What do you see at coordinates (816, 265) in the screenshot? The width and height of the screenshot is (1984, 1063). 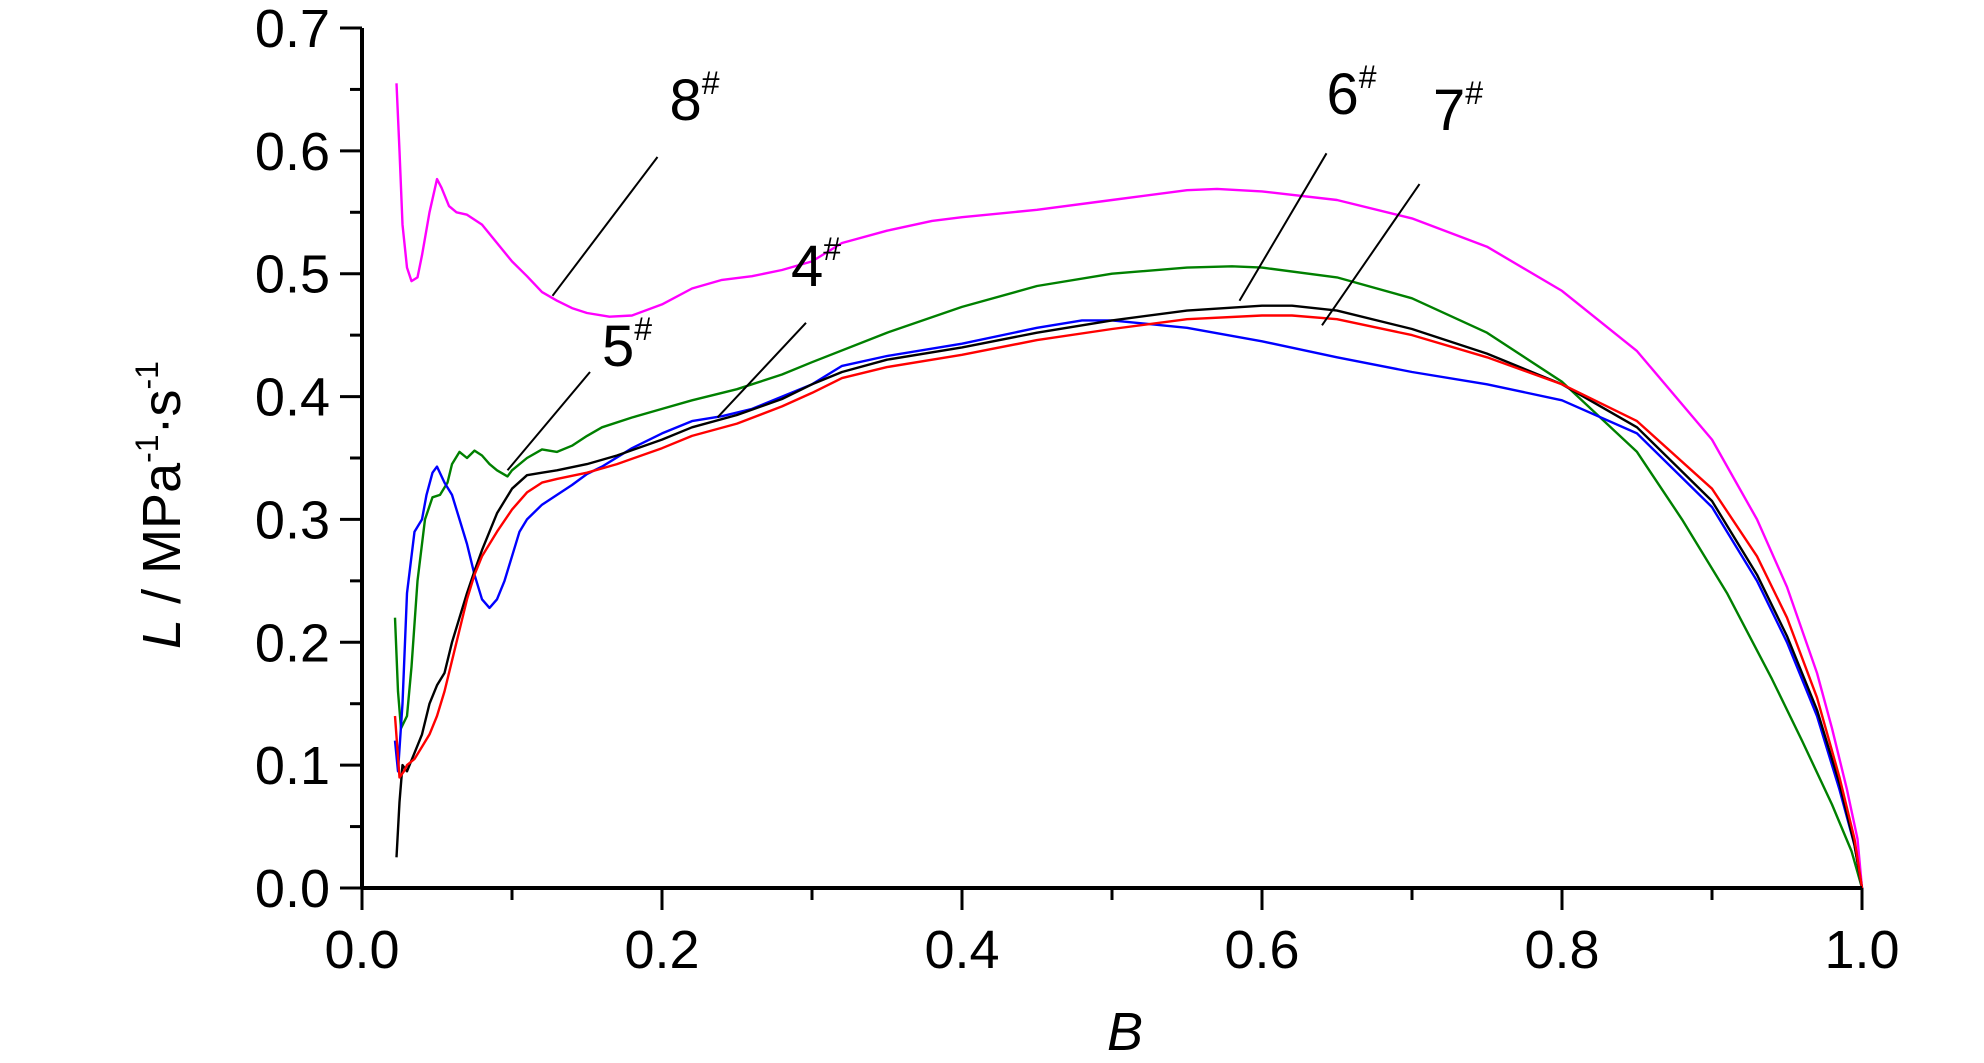 I see `series-label-4: 4#` at bounding box center [816, 265].